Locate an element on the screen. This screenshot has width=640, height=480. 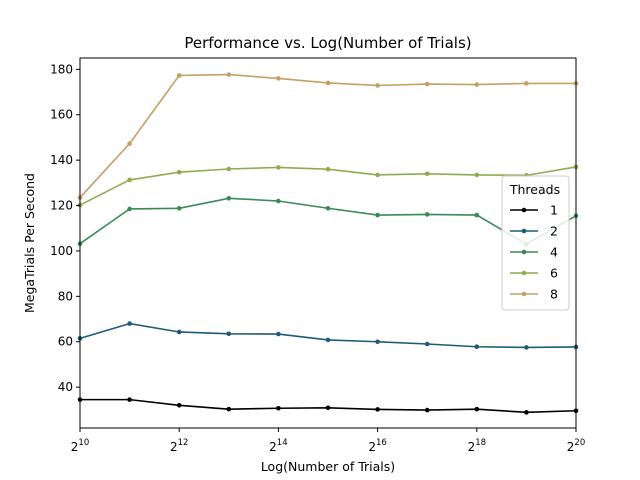
legend-label: 2 is located at coordinates (554, 231).